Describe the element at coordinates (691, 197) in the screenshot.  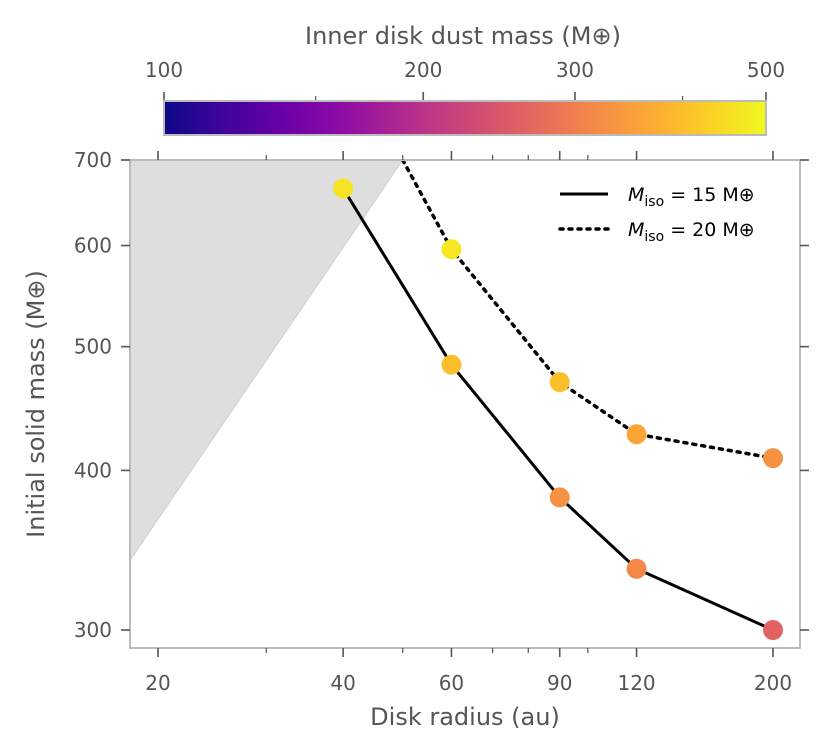
I see `legend-label: Miso = 15 M⊕` at that location.